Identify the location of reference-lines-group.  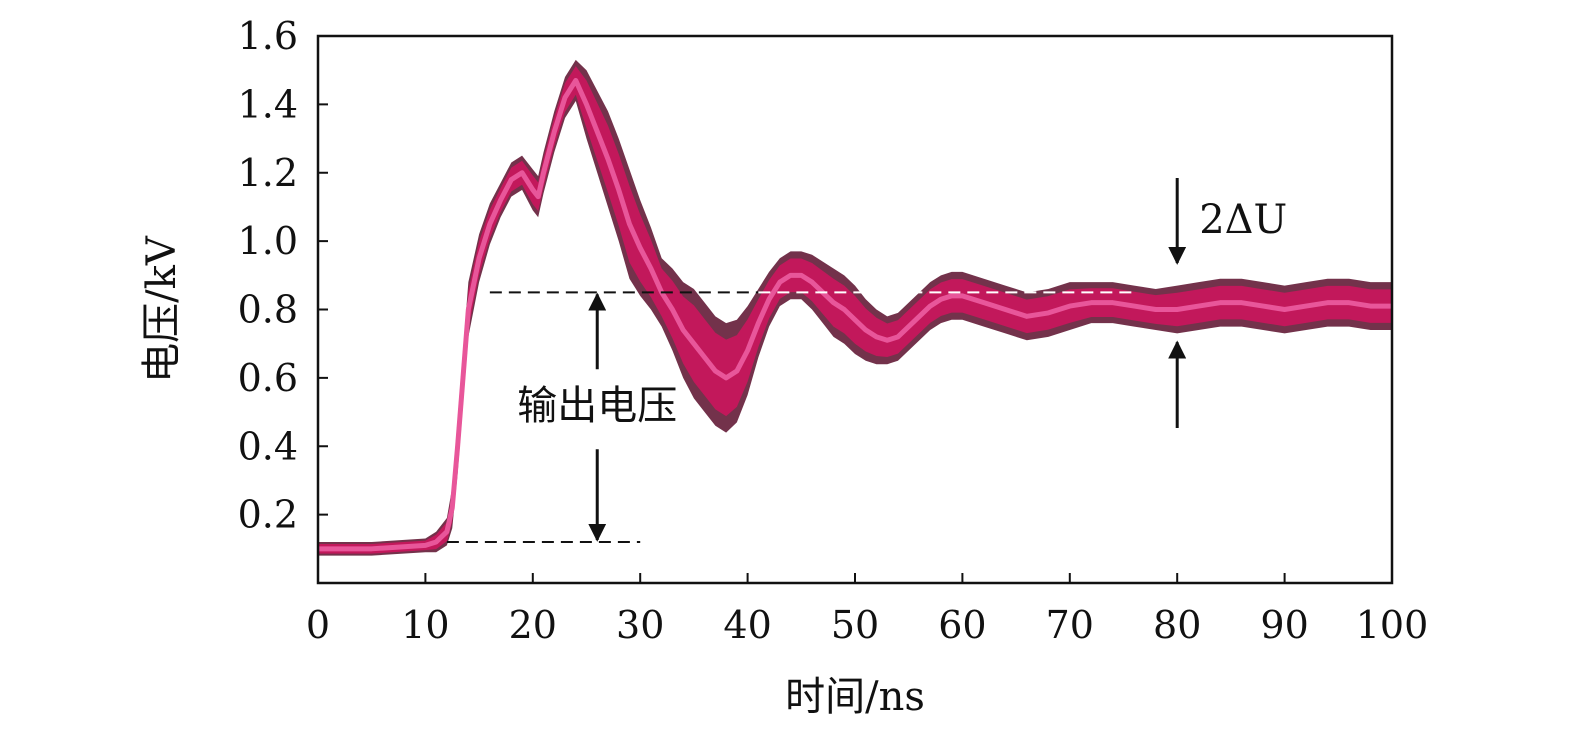
(790, 417).